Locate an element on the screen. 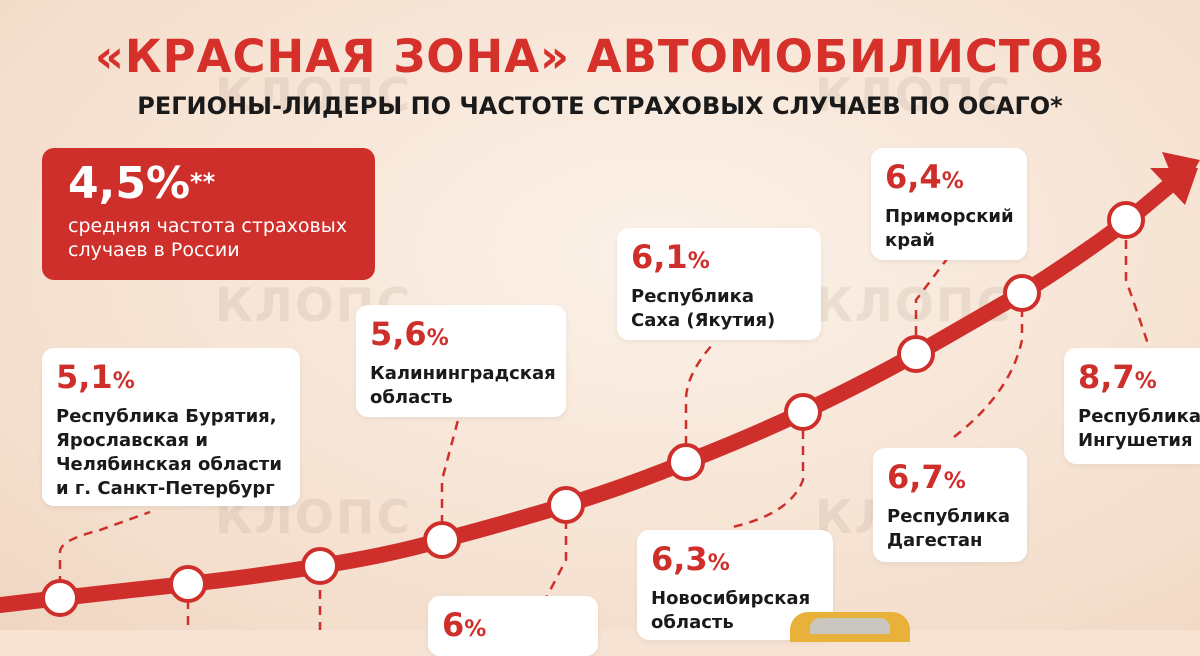 This screenshot has height=656, width=1200. page-title: «КРАСНАЯ ЗОНА» АВТОМОБИЛИСТОВ is located at coordinates (600, 56).